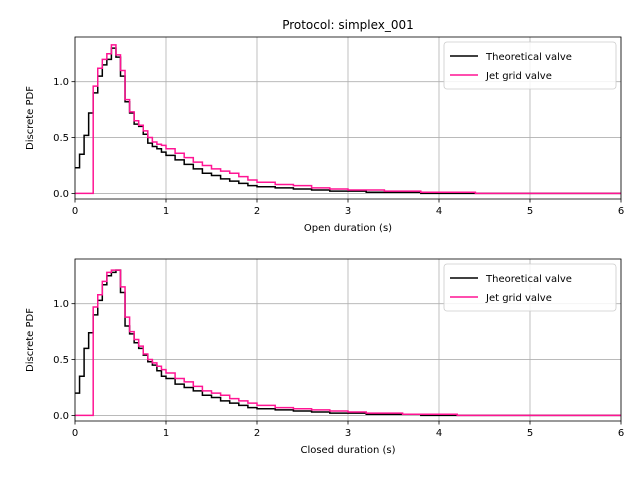 The image size is (640, 480). I want to click on x-axis-label: Open duration (s), so click(348, 228).